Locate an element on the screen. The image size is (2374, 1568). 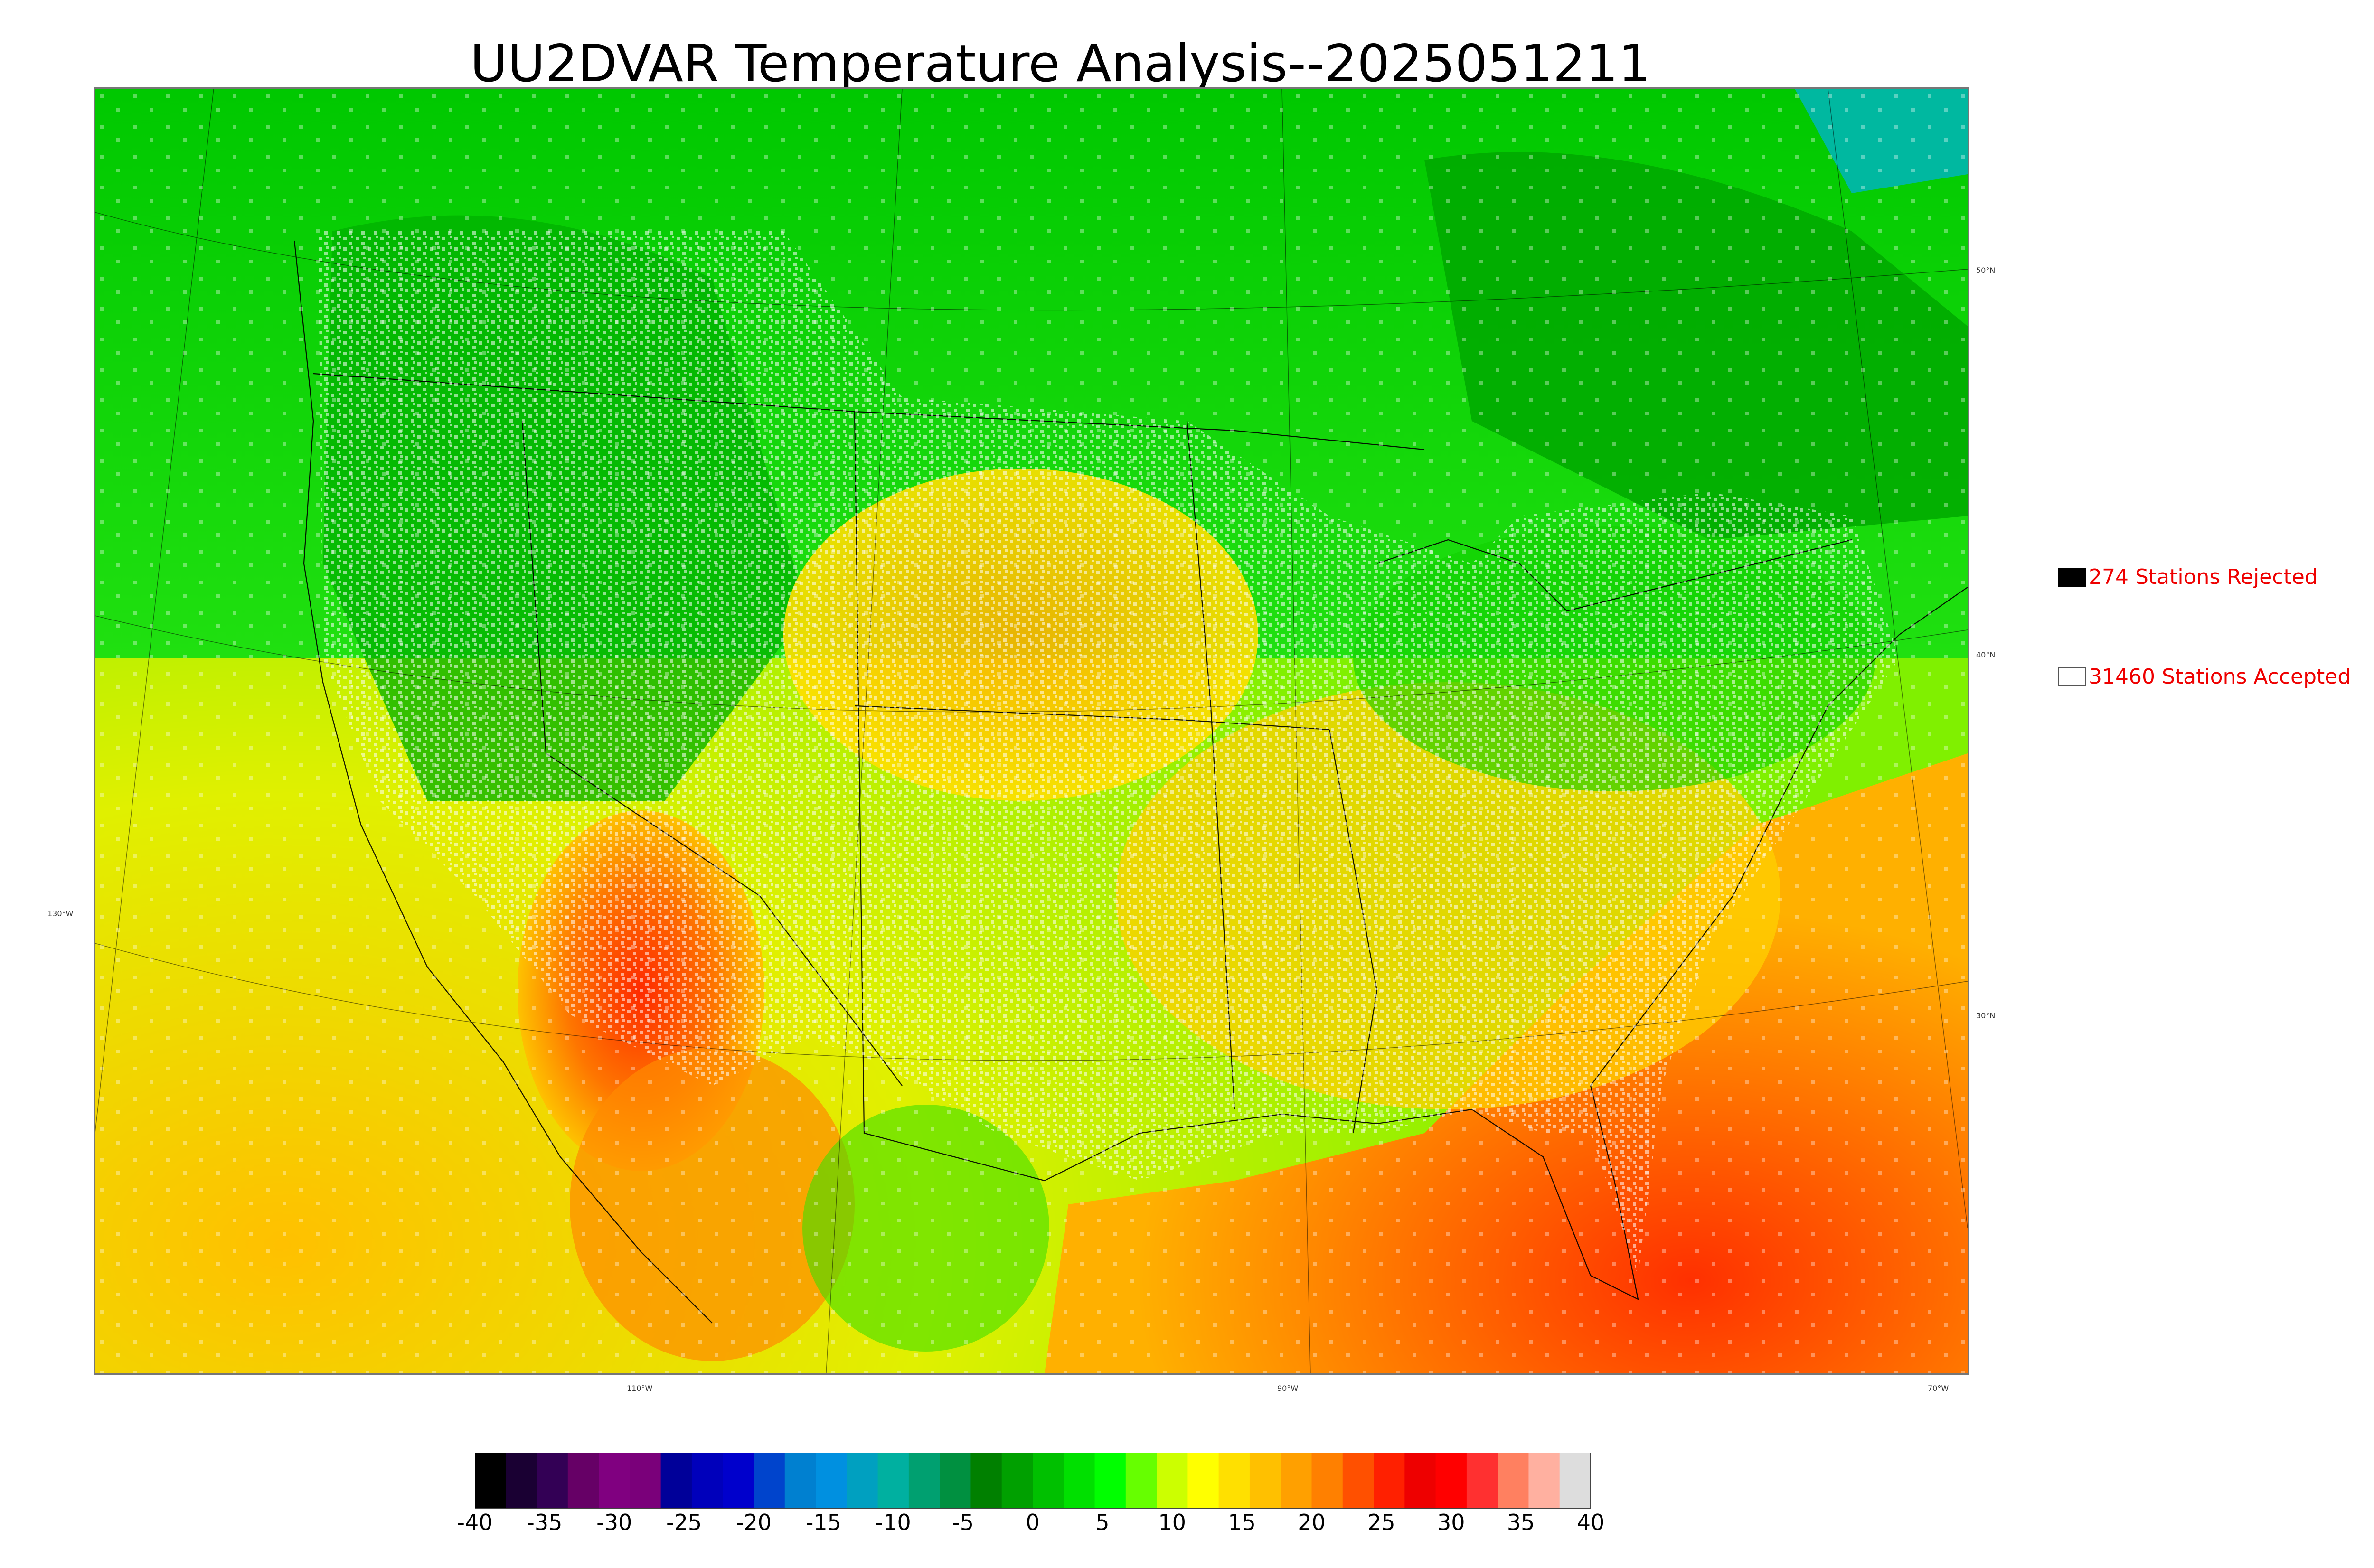
colorbar-tick-label: 5 is located at coordinates (1102, 1522).